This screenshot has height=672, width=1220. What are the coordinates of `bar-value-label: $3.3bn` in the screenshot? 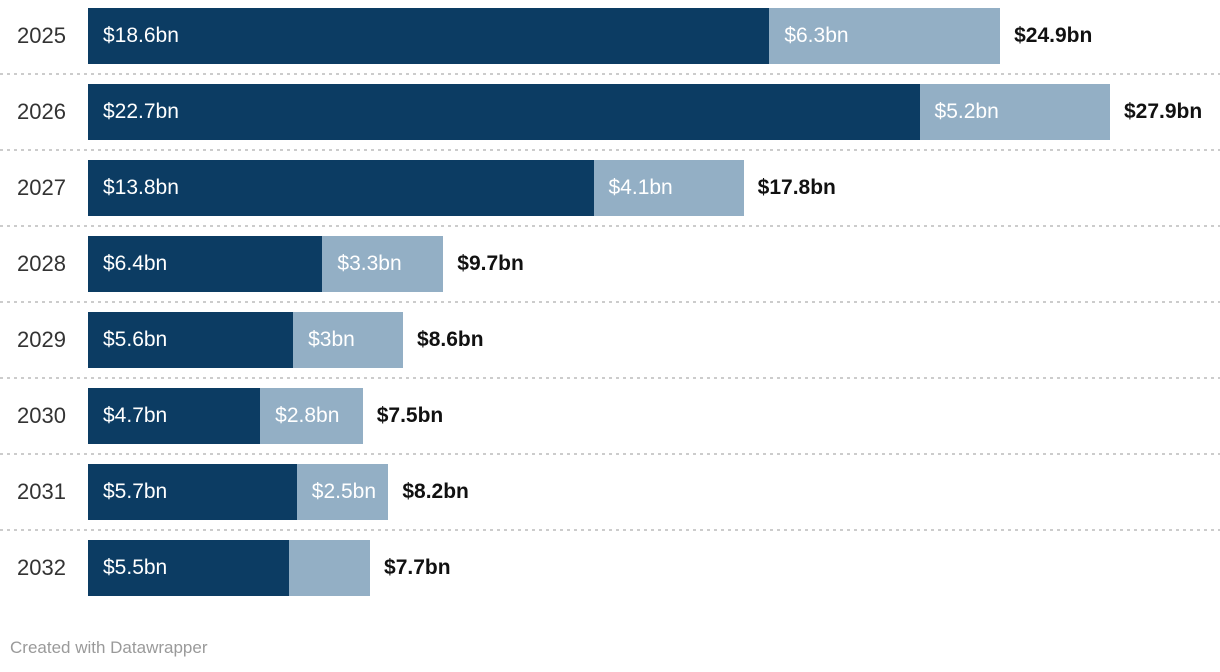 It's located at (369, 263).